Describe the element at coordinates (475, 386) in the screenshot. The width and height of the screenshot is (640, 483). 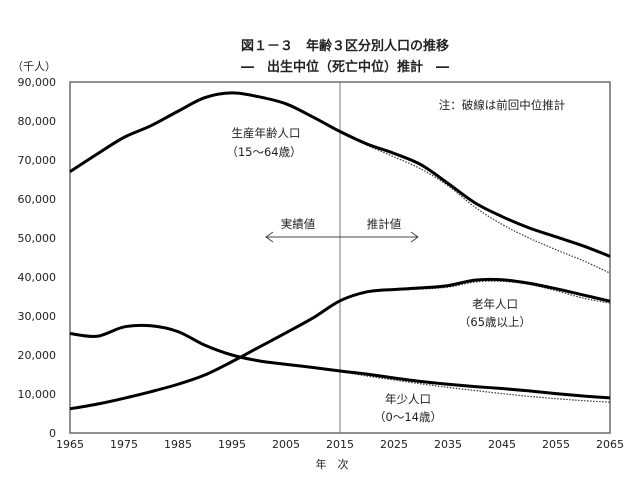
I see `series-line-previous-children` at that location.